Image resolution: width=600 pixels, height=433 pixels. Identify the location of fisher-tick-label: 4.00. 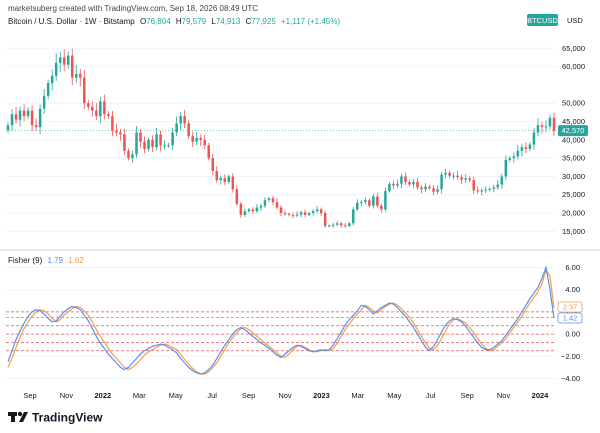
(572, 289).